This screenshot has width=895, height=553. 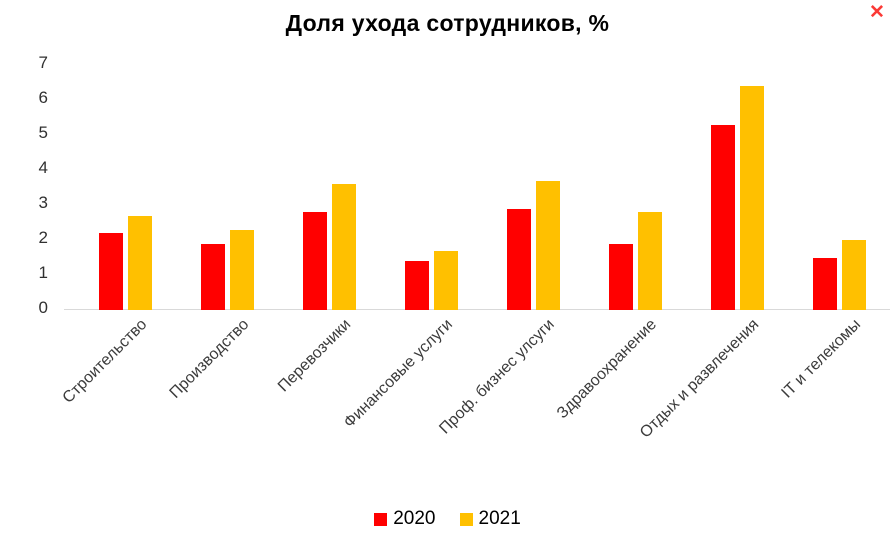 I want to click on y-axis-tick-label: 1, so click(x=43, y=272).